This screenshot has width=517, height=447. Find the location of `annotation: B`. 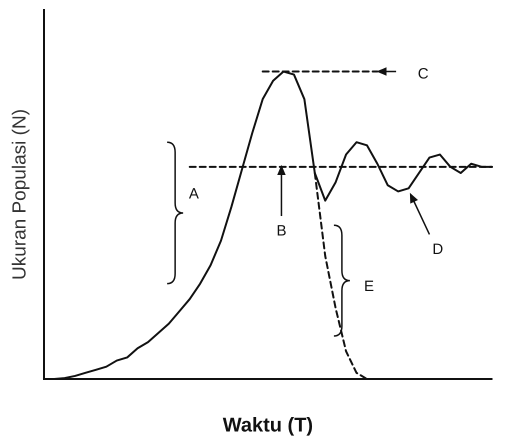

annotation: B is located at coordinates (281, 231).